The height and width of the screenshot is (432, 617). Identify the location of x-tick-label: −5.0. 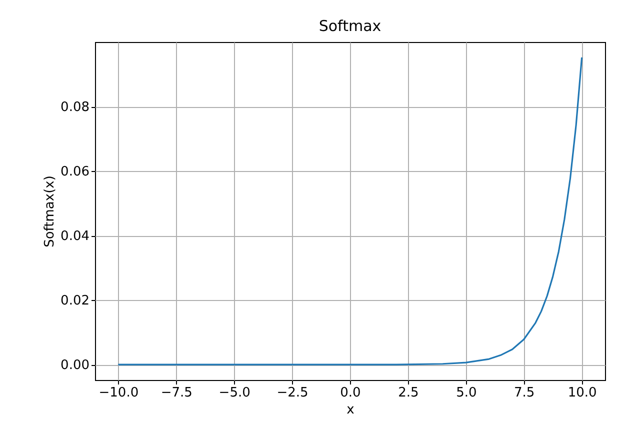
(234, 393).